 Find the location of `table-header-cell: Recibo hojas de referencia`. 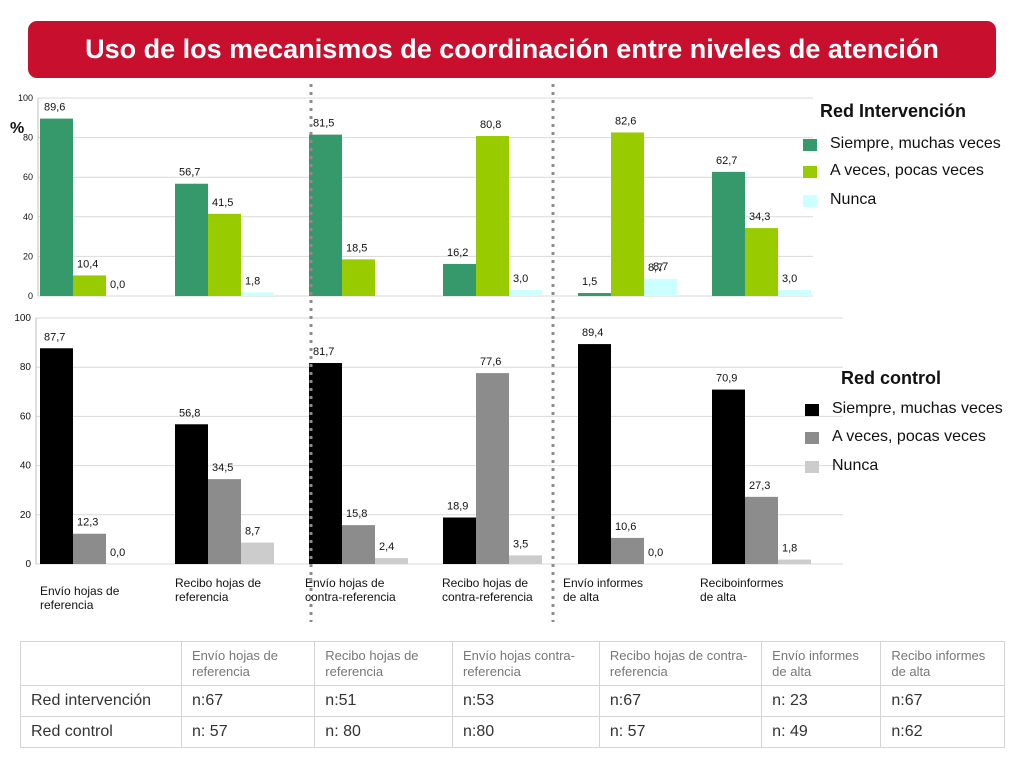

table-header-cell: Recibo hojas de referencia is located at coordinates (383, 663).